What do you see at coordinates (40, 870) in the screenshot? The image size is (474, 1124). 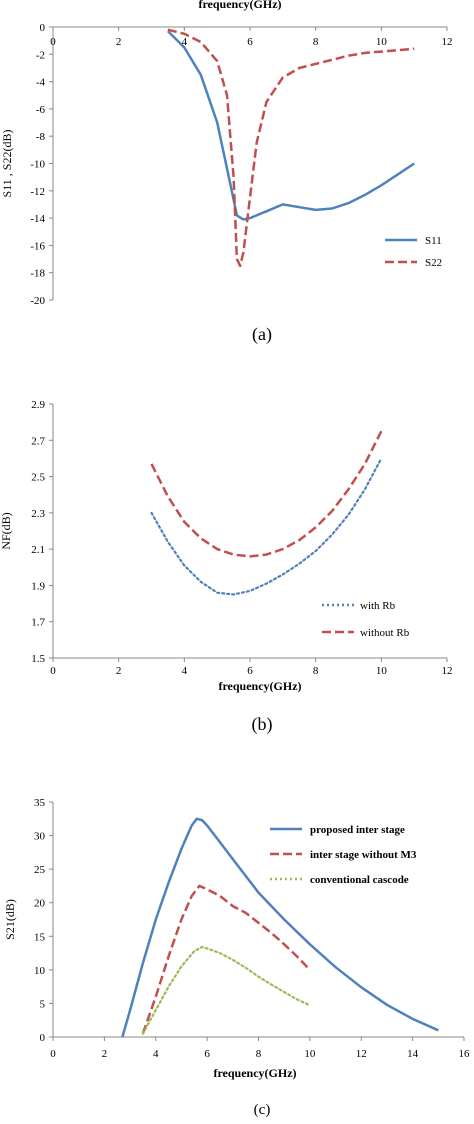 I see `y-tick-label: 25` at bounding box center [40, 870].